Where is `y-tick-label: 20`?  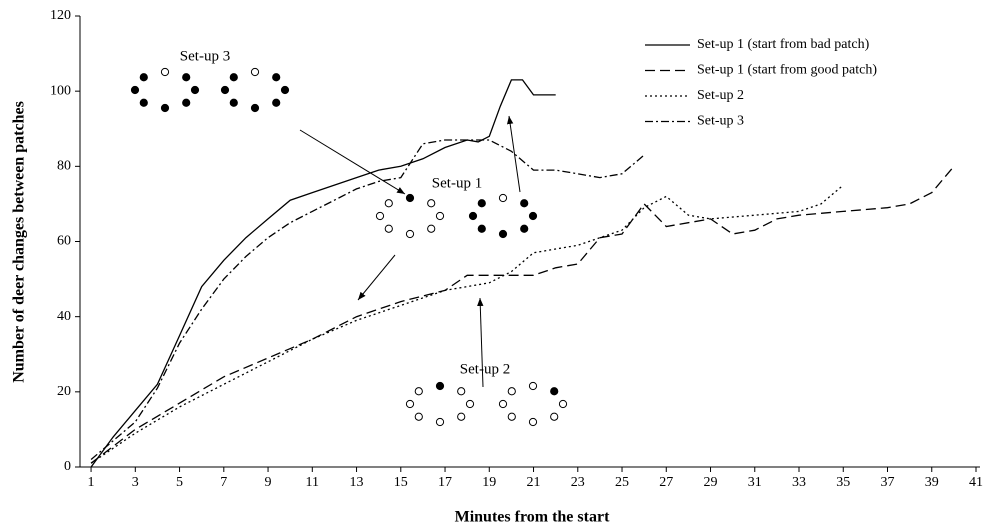
y-tick-label: 20 is located at coordinates (64, 391).